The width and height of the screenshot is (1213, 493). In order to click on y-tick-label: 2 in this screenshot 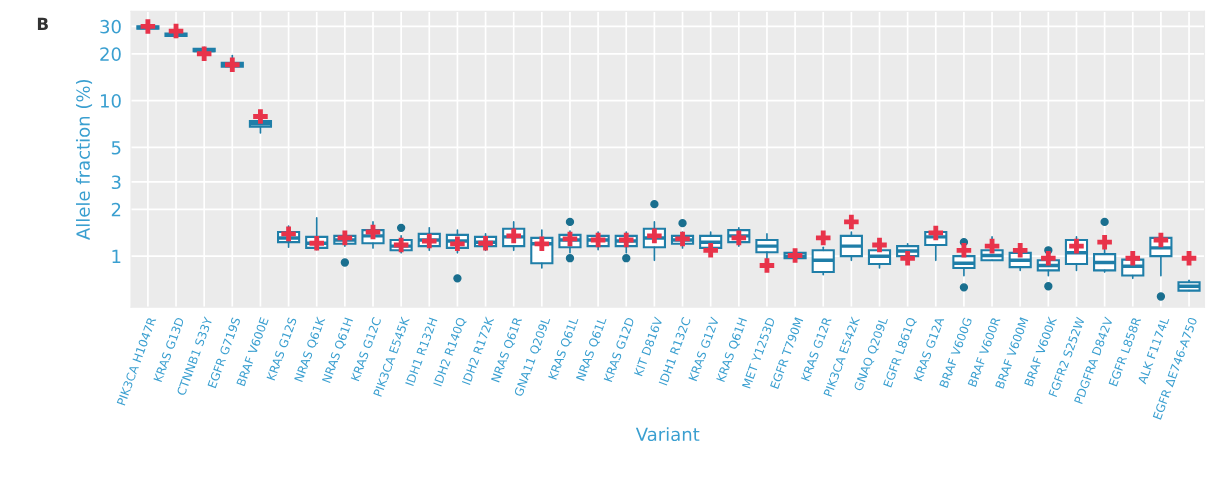, I will do `click(116, 209)`.